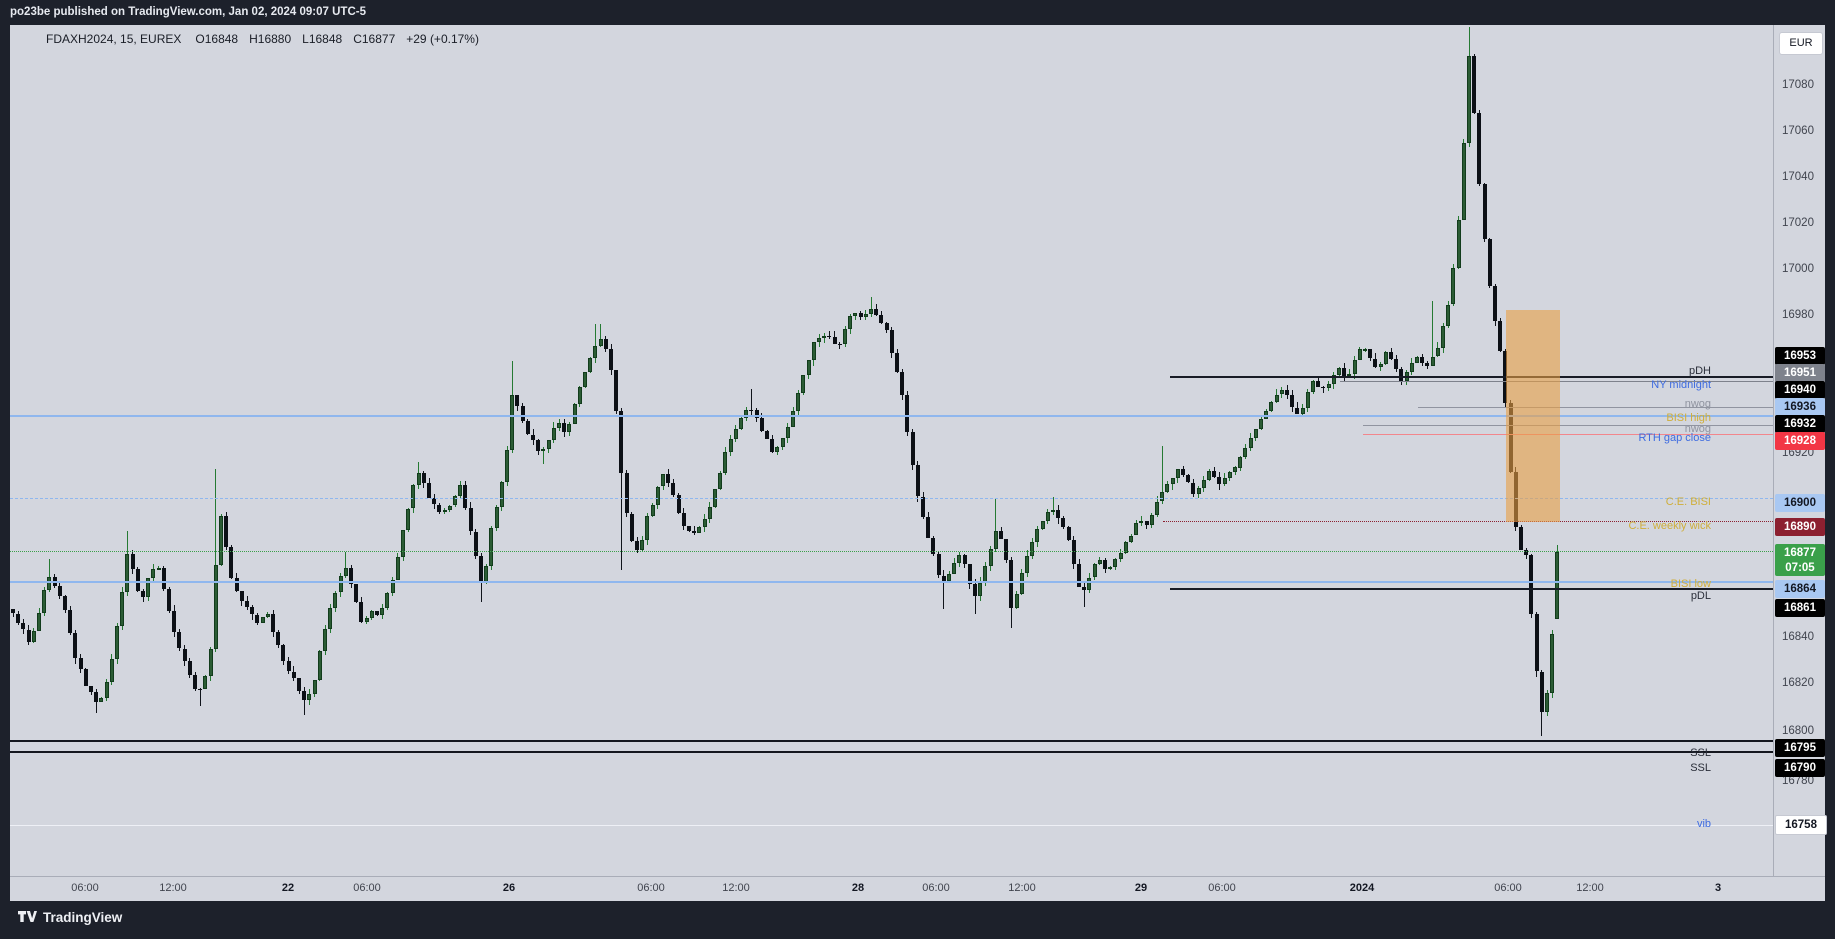  I want to click on bisi-low-line, so click(891, 582).